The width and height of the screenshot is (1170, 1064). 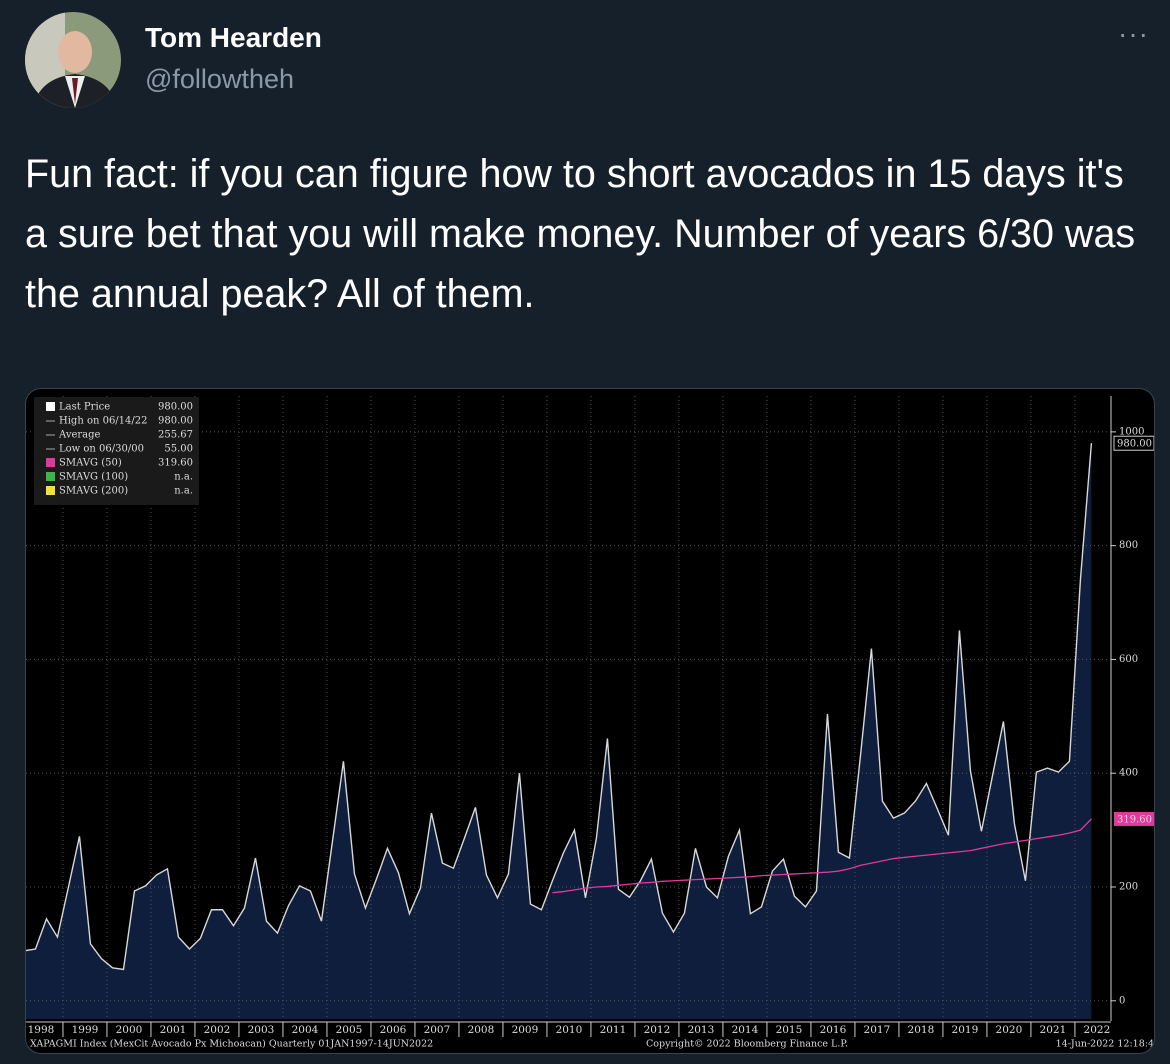 What do you see at coordinates (393, 1030) in the screenshot?
I see `x-tick-label: 2006` at bounding box center [393, 1030].